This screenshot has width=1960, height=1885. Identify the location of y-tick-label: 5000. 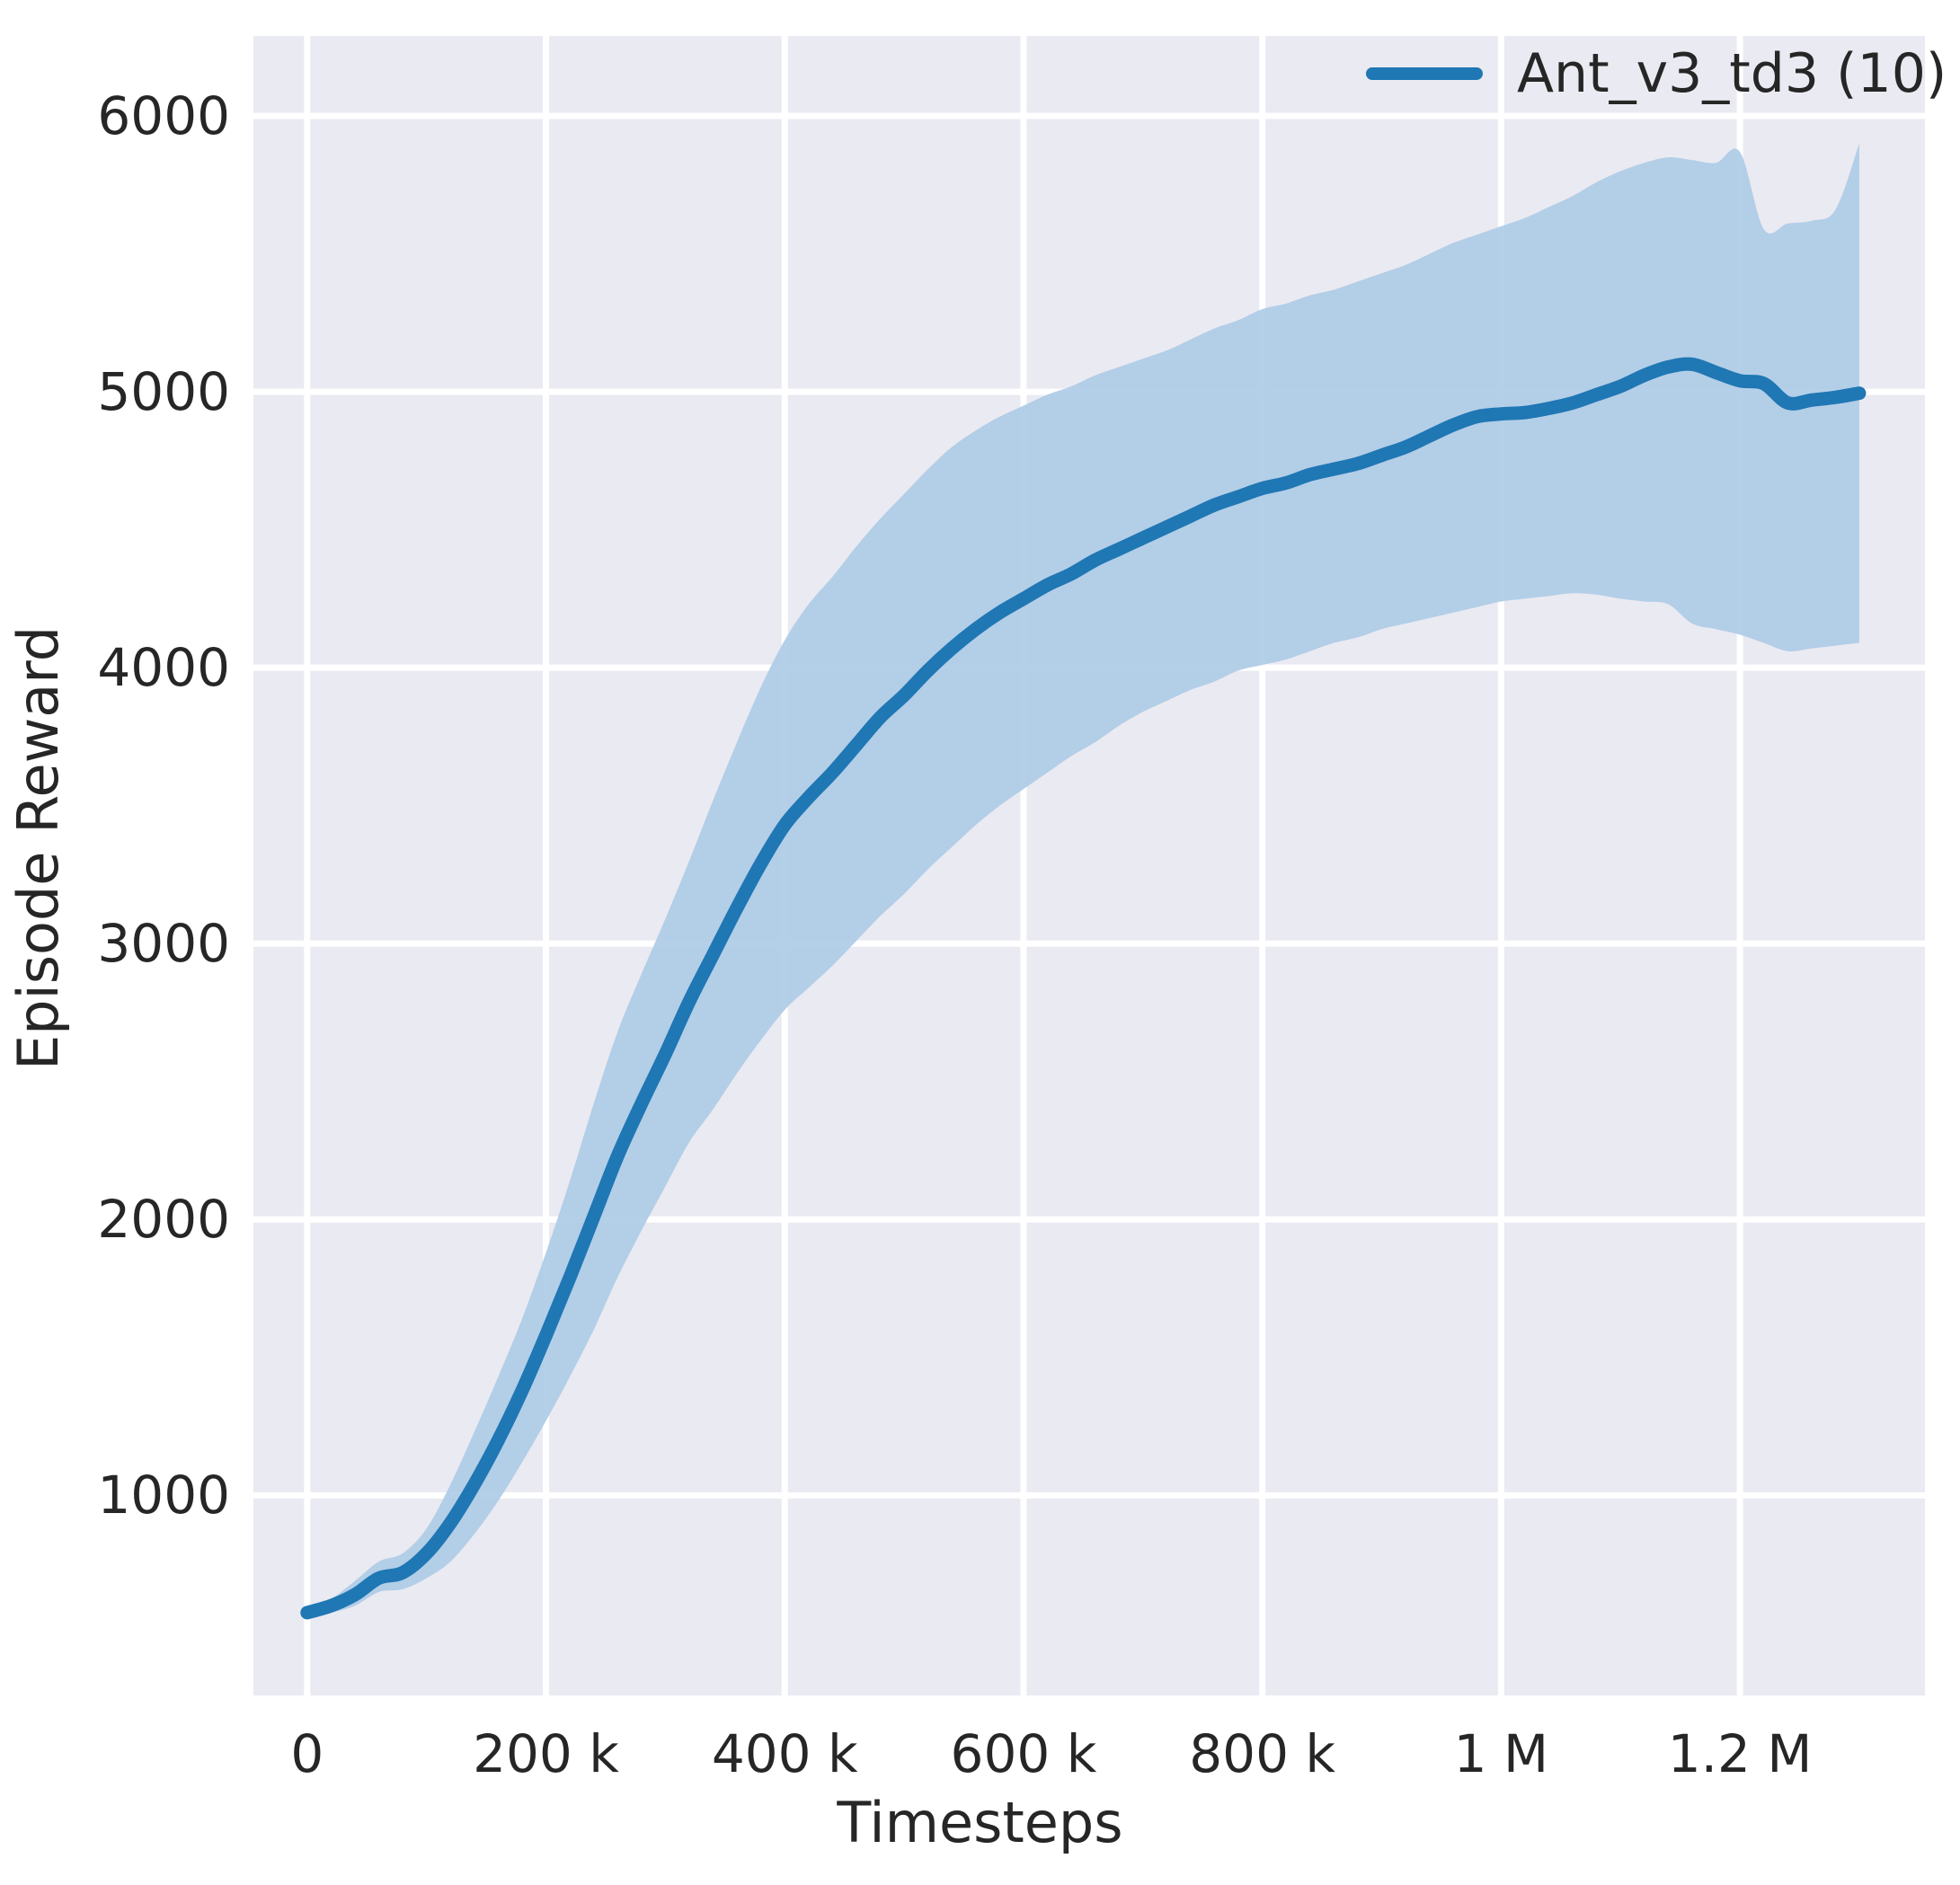
(164, 392).